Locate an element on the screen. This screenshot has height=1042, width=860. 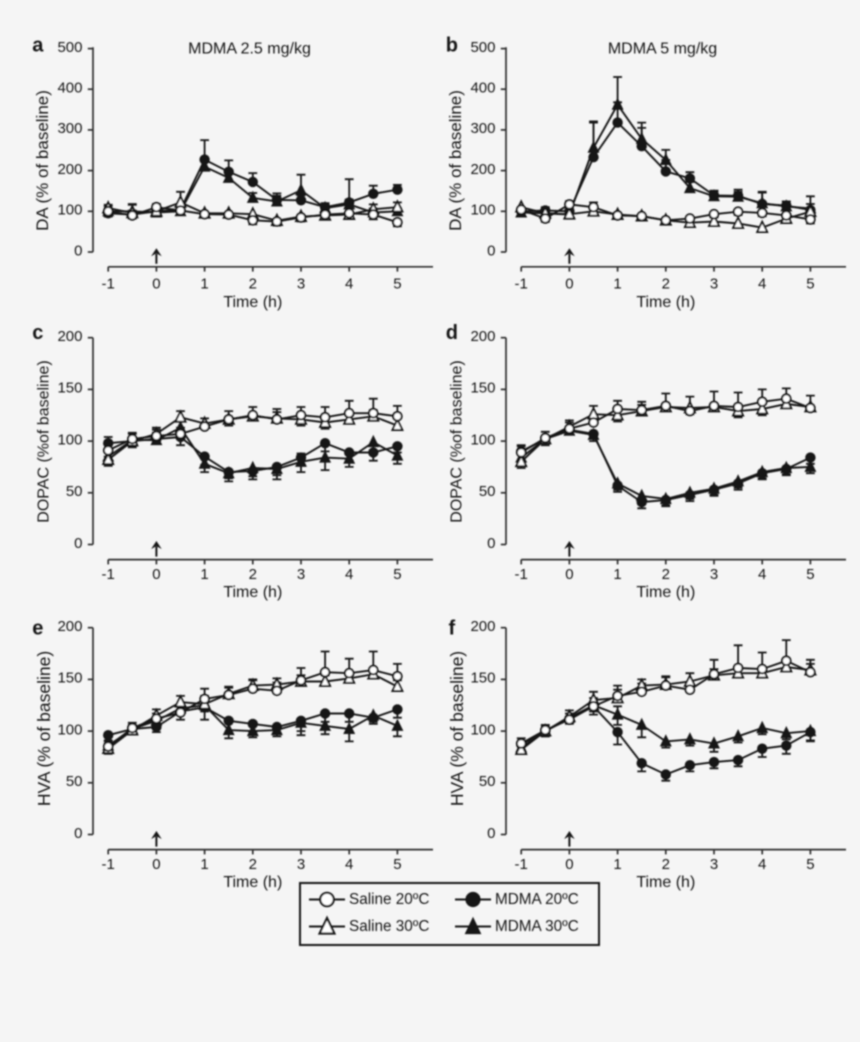
svg-text: c is located at coordinates (37, 333).